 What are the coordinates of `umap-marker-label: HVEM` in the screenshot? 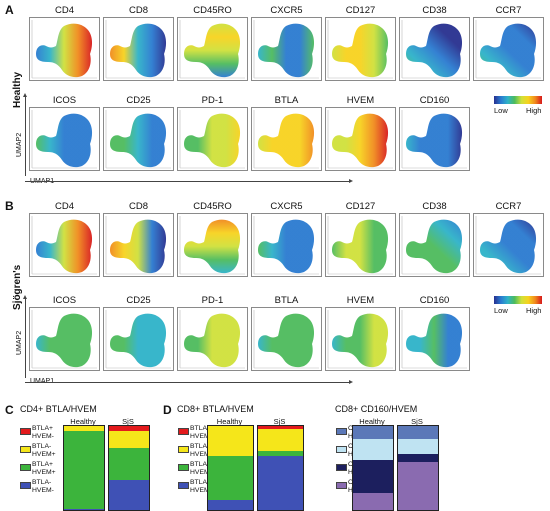 It's located at (360, 300).